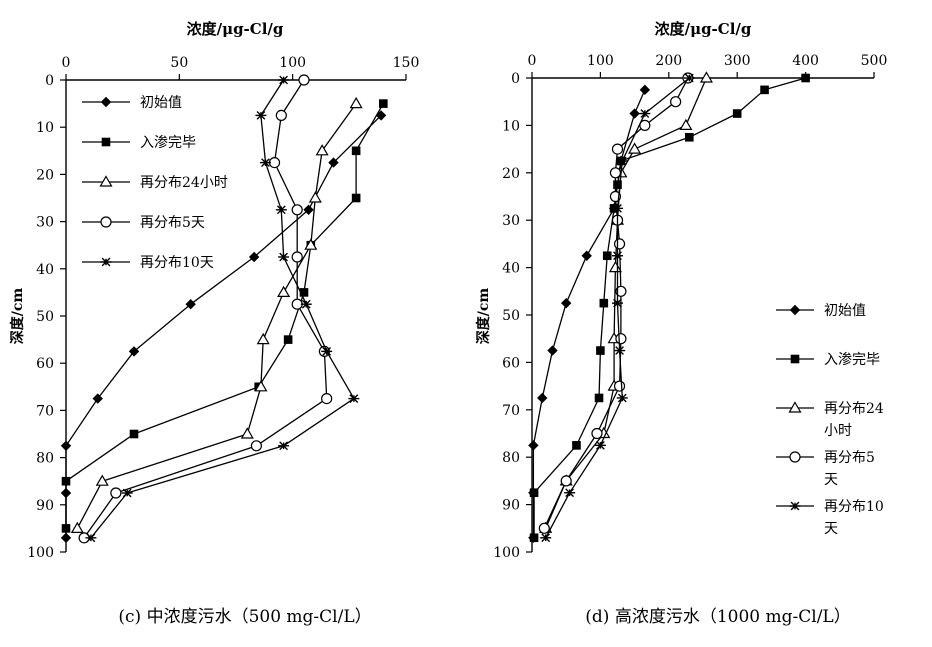  What do you see at coordinates (854, 420) in the screenshot?
I see `legend-label: 再分布24 小时` at bounding box center [854, 420].